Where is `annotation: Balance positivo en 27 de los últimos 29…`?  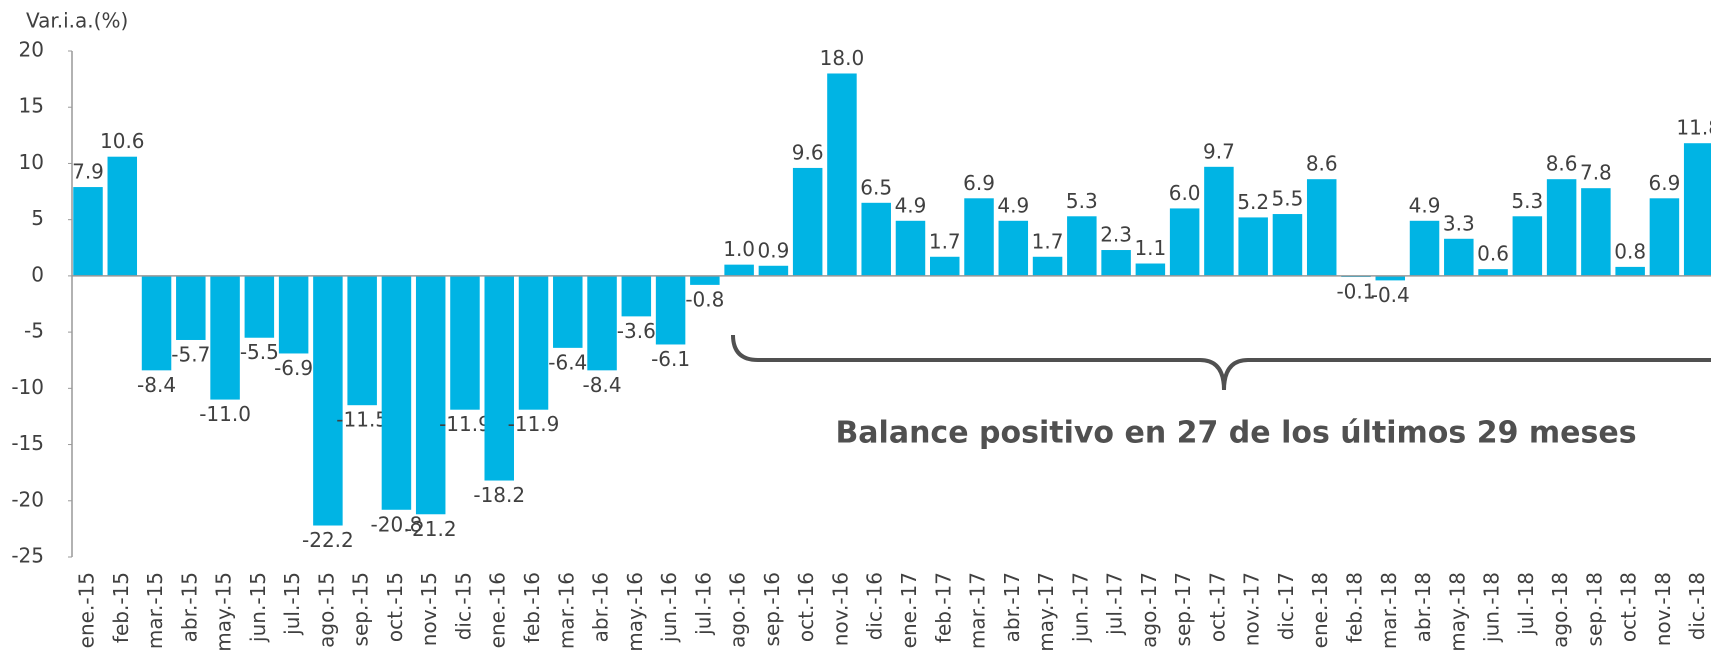
annotation: Balance positivo en 27 de los últimos 29… is located at coordinates (1235, 433).